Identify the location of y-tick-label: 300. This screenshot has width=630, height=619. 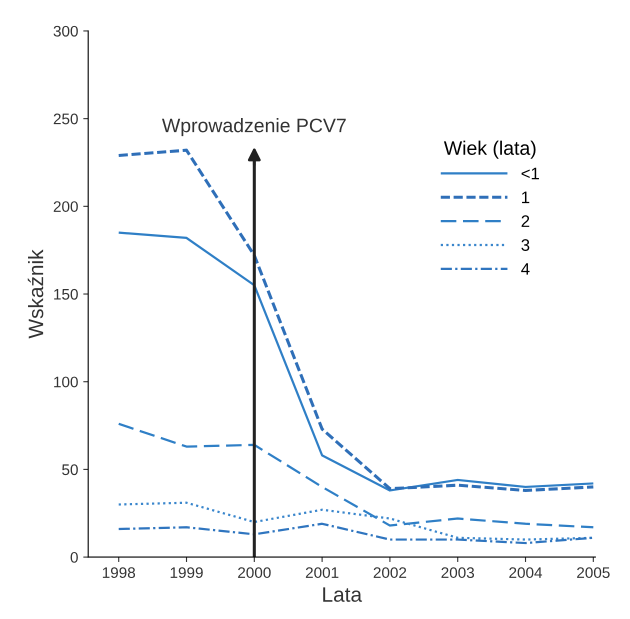
(66, 31).